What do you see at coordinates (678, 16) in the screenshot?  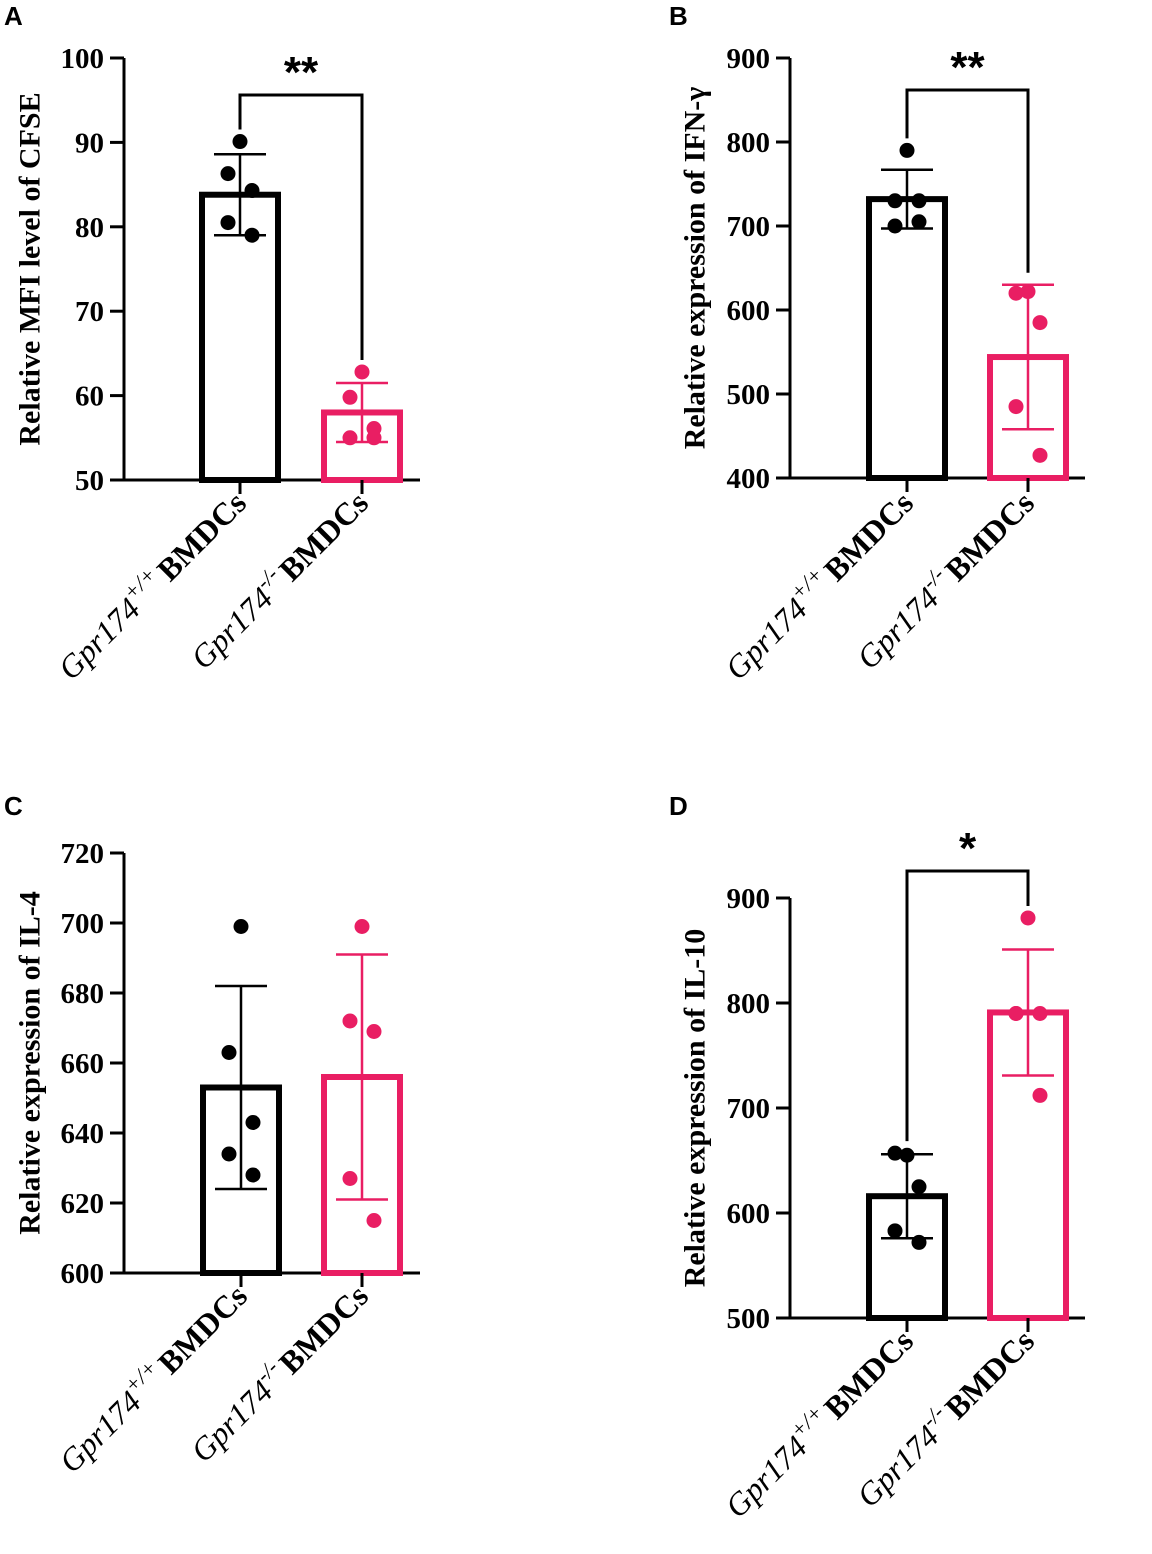 I see `panel-letter: B` at bounding box center [678, 16].